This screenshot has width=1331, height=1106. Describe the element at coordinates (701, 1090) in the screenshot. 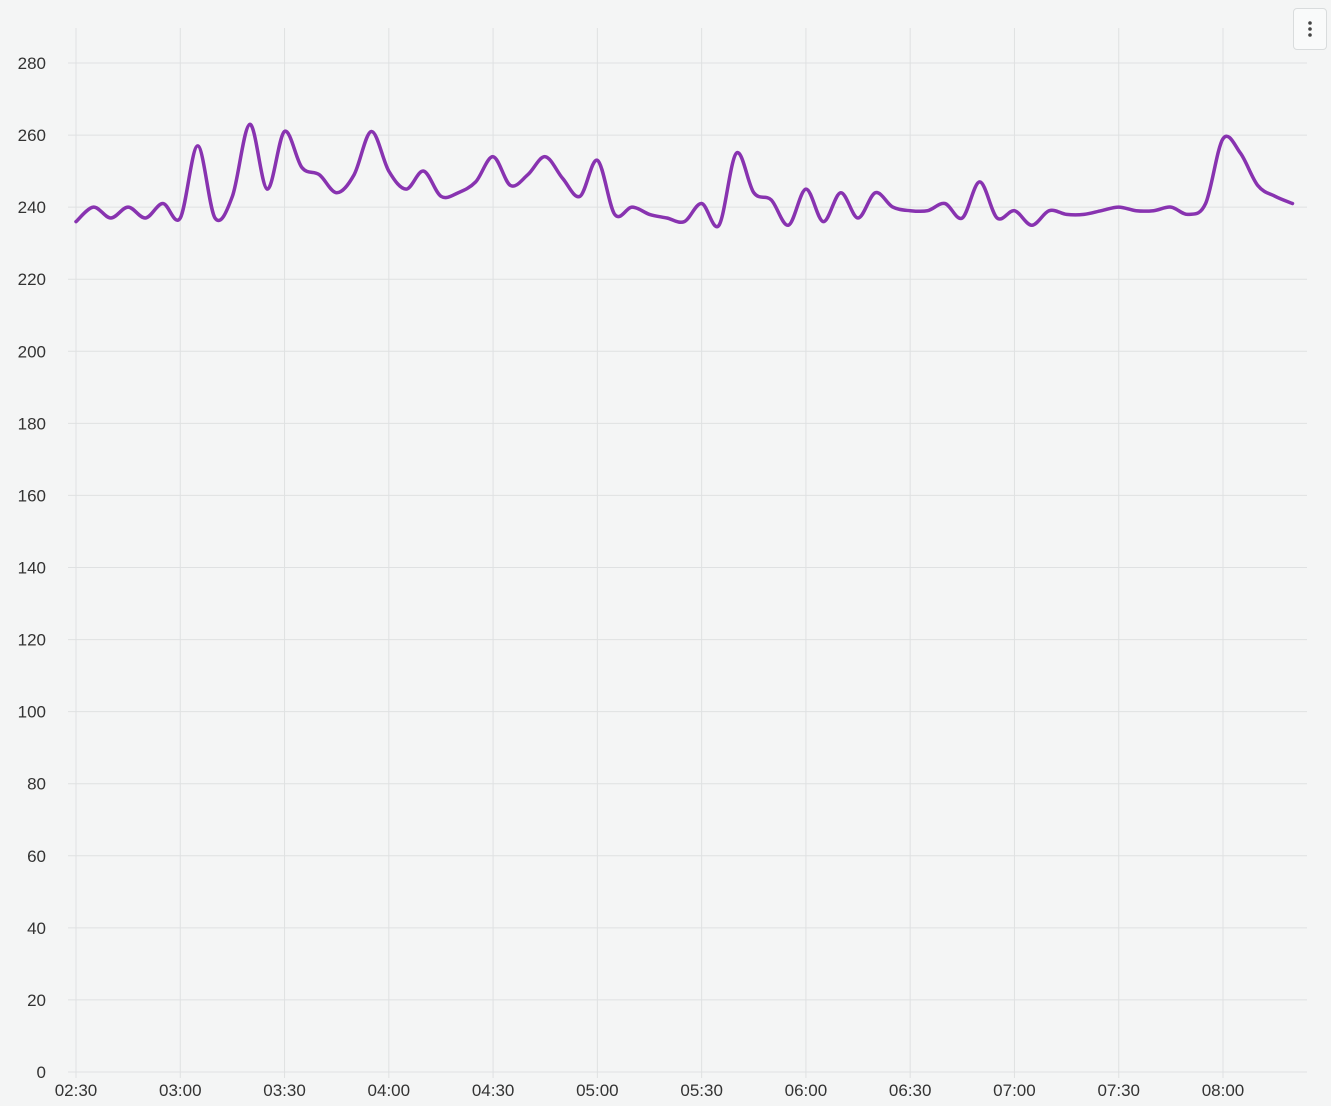

I see `x-tick-label: 05:30` at that location.